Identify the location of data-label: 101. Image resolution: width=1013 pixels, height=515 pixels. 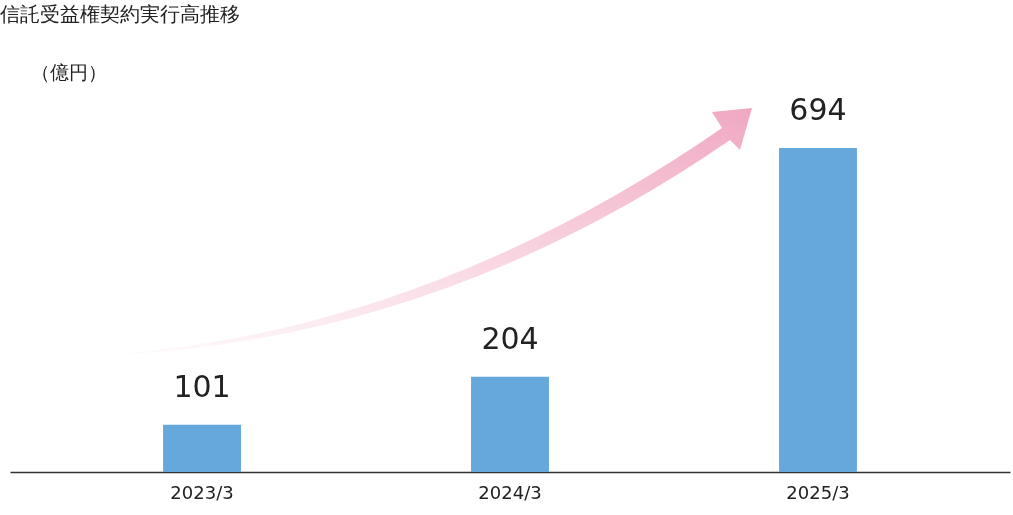
(202, 386).